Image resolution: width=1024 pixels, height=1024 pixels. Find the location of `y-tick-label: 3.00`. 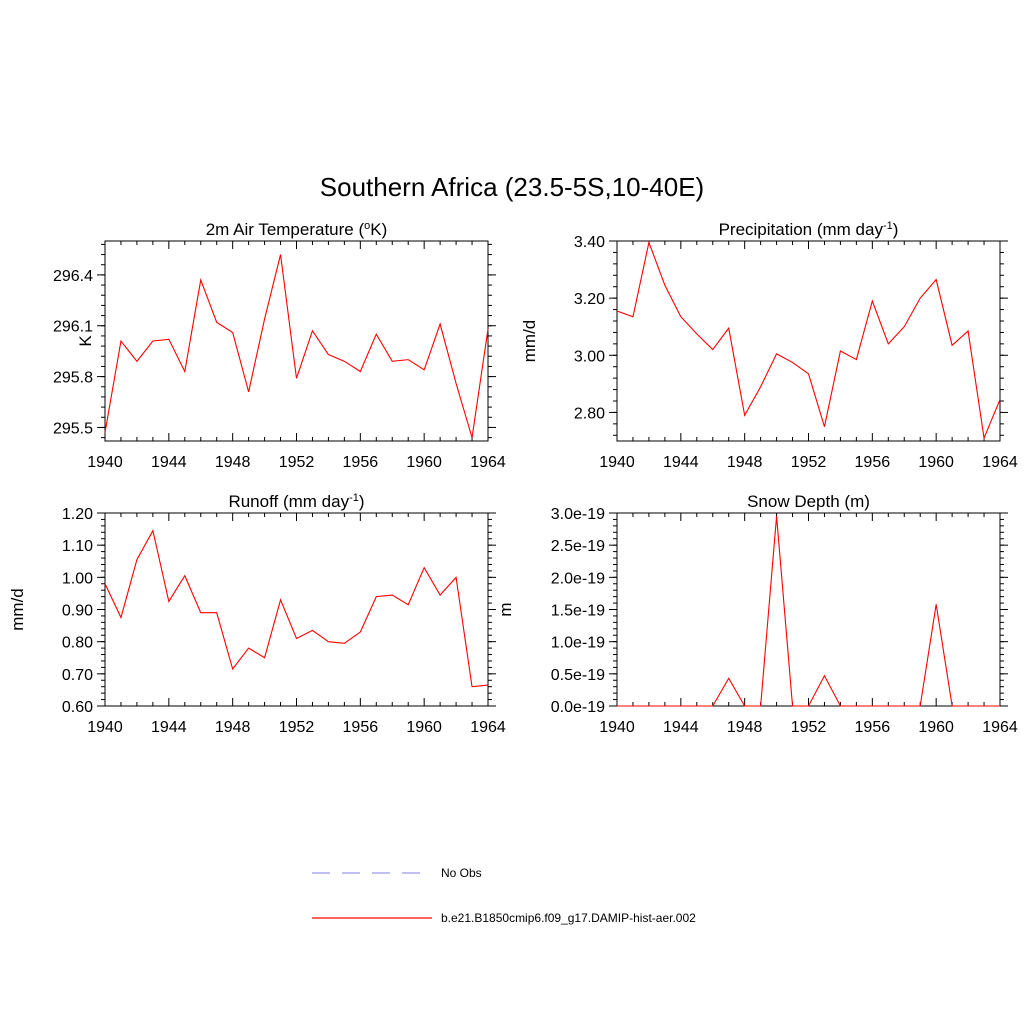

y-tick-label: 3.00 is located at coordinates (589, 356).